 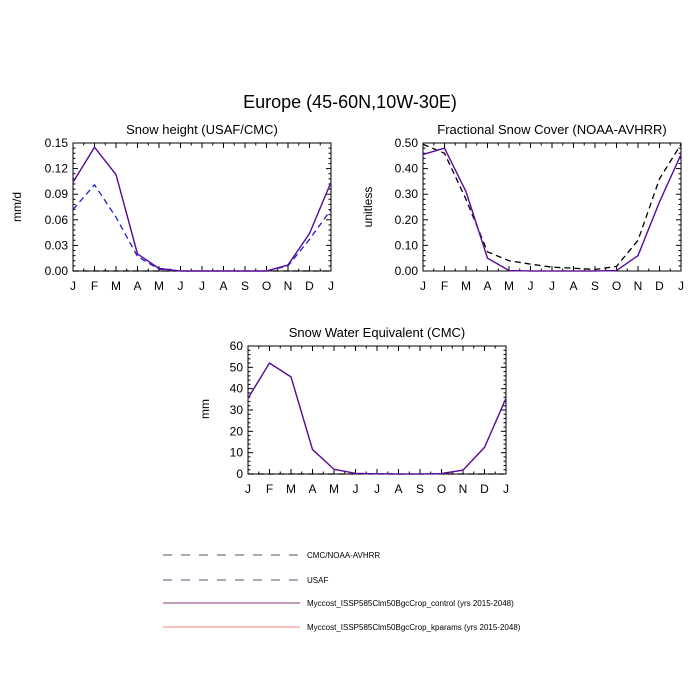 What do you see at coordinates (407, 220) in the screenshot?
I see `y-tick-label: 0.20` at bounding box center [407, 220].